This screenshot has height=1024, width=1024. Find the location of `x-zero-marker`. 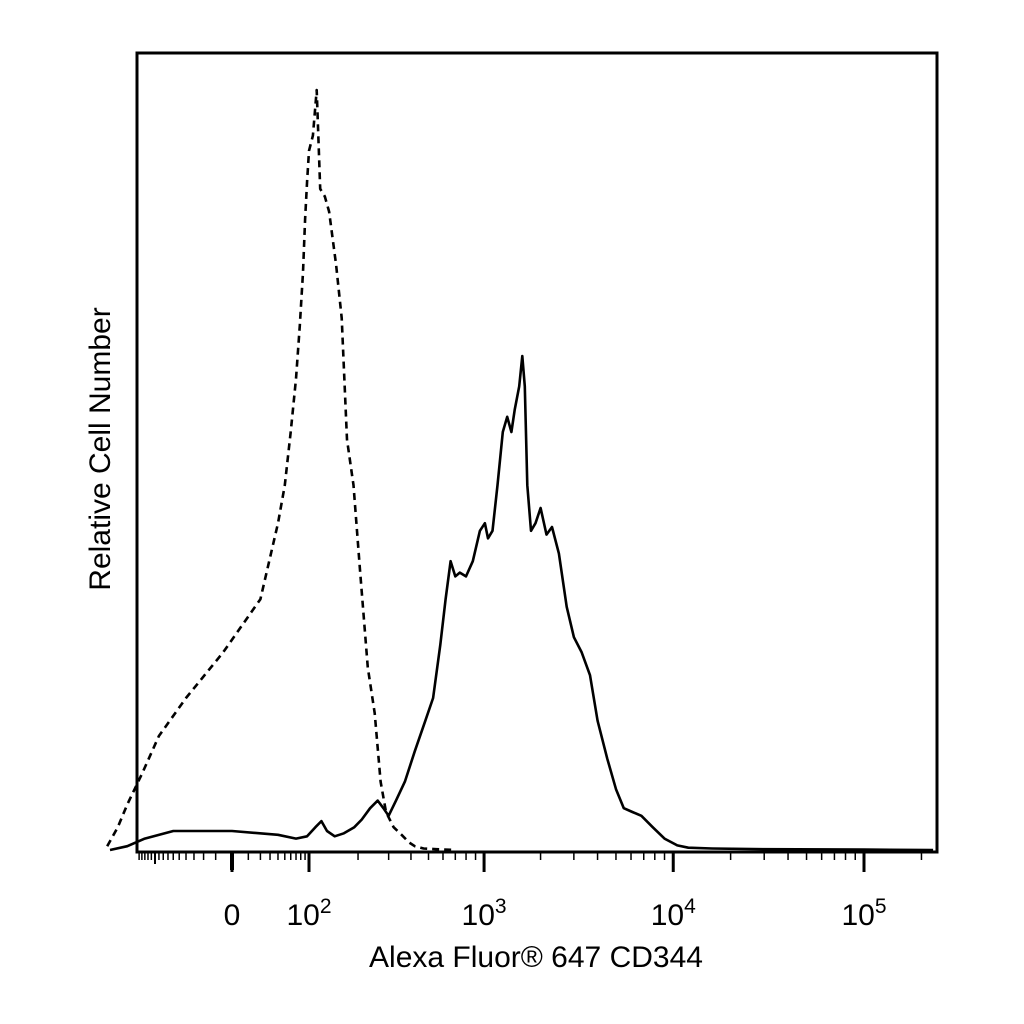

x-zero-marker is located at coordinates (232, 861).